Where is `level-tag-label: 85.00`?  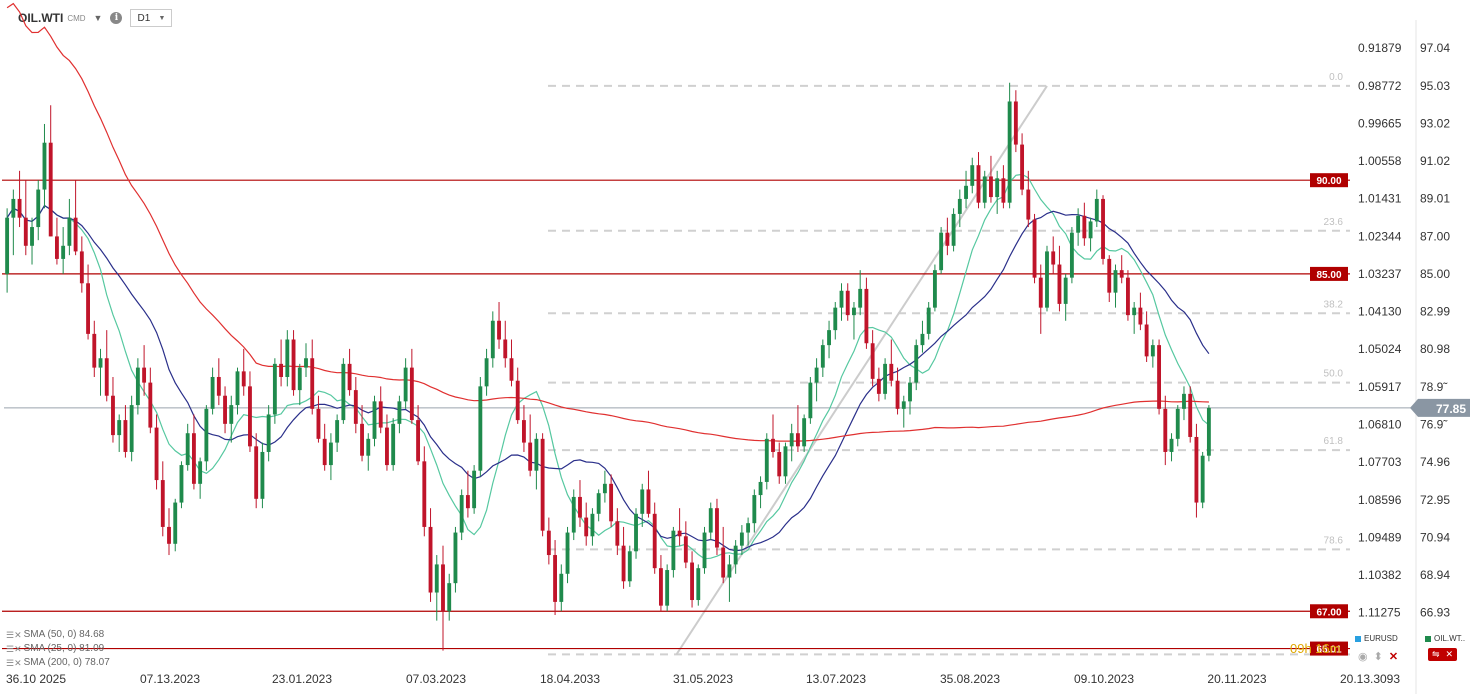
level-tag-label: 85.00 is located at coordinates (1328, 275).